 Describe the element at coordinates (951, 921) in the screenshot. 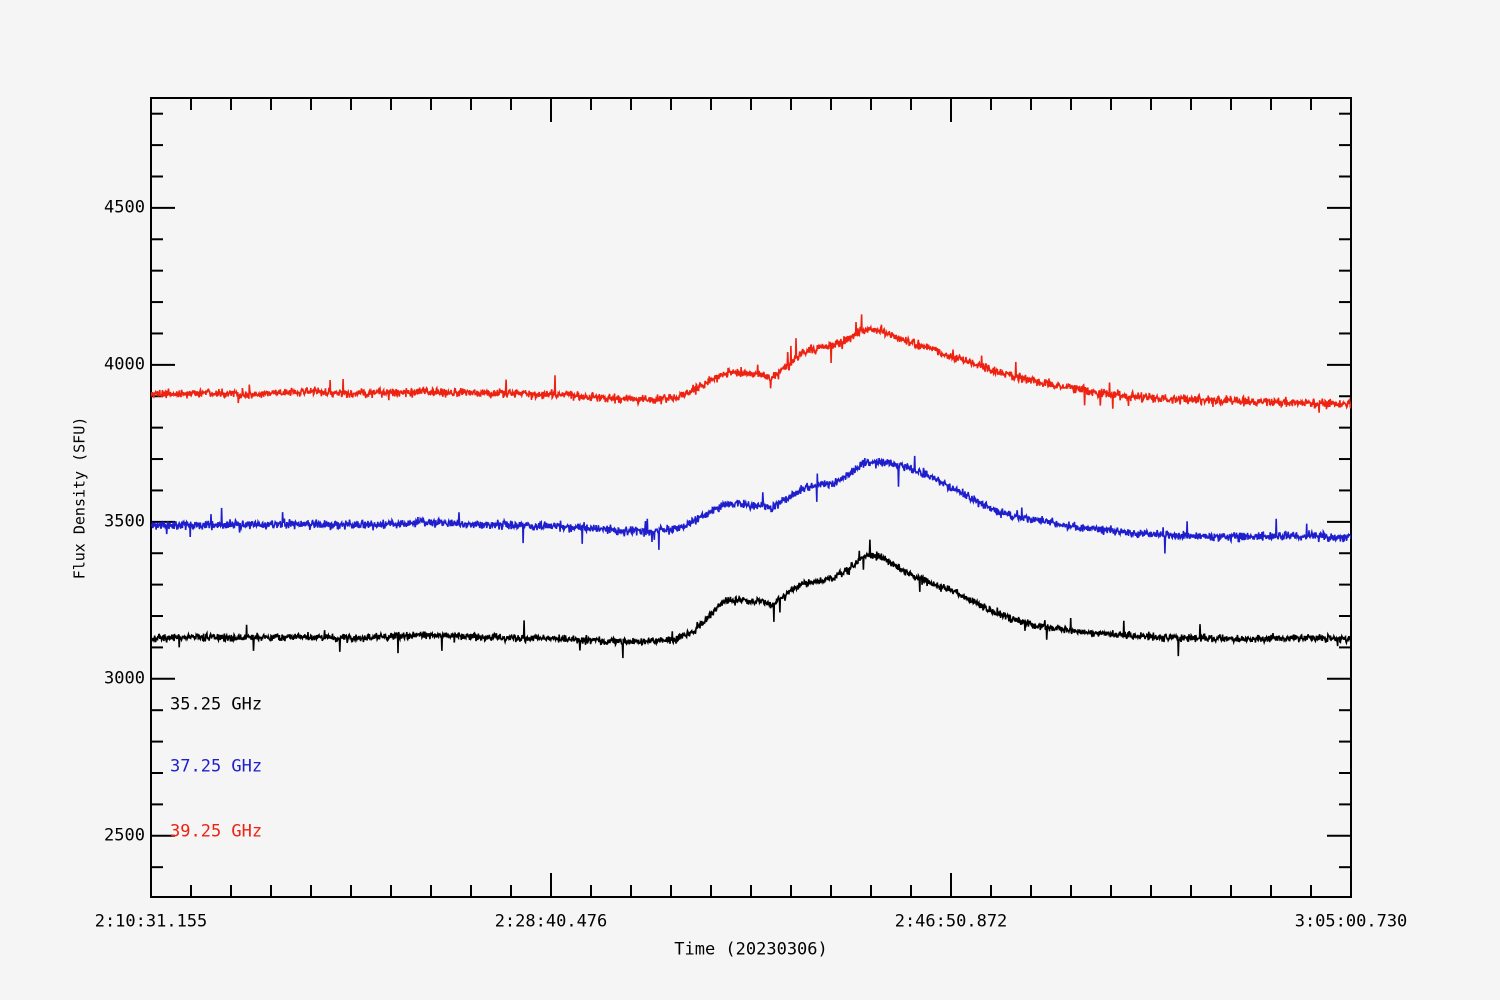

I see `x-tick-label-3: 2:46:50.872` at that location.